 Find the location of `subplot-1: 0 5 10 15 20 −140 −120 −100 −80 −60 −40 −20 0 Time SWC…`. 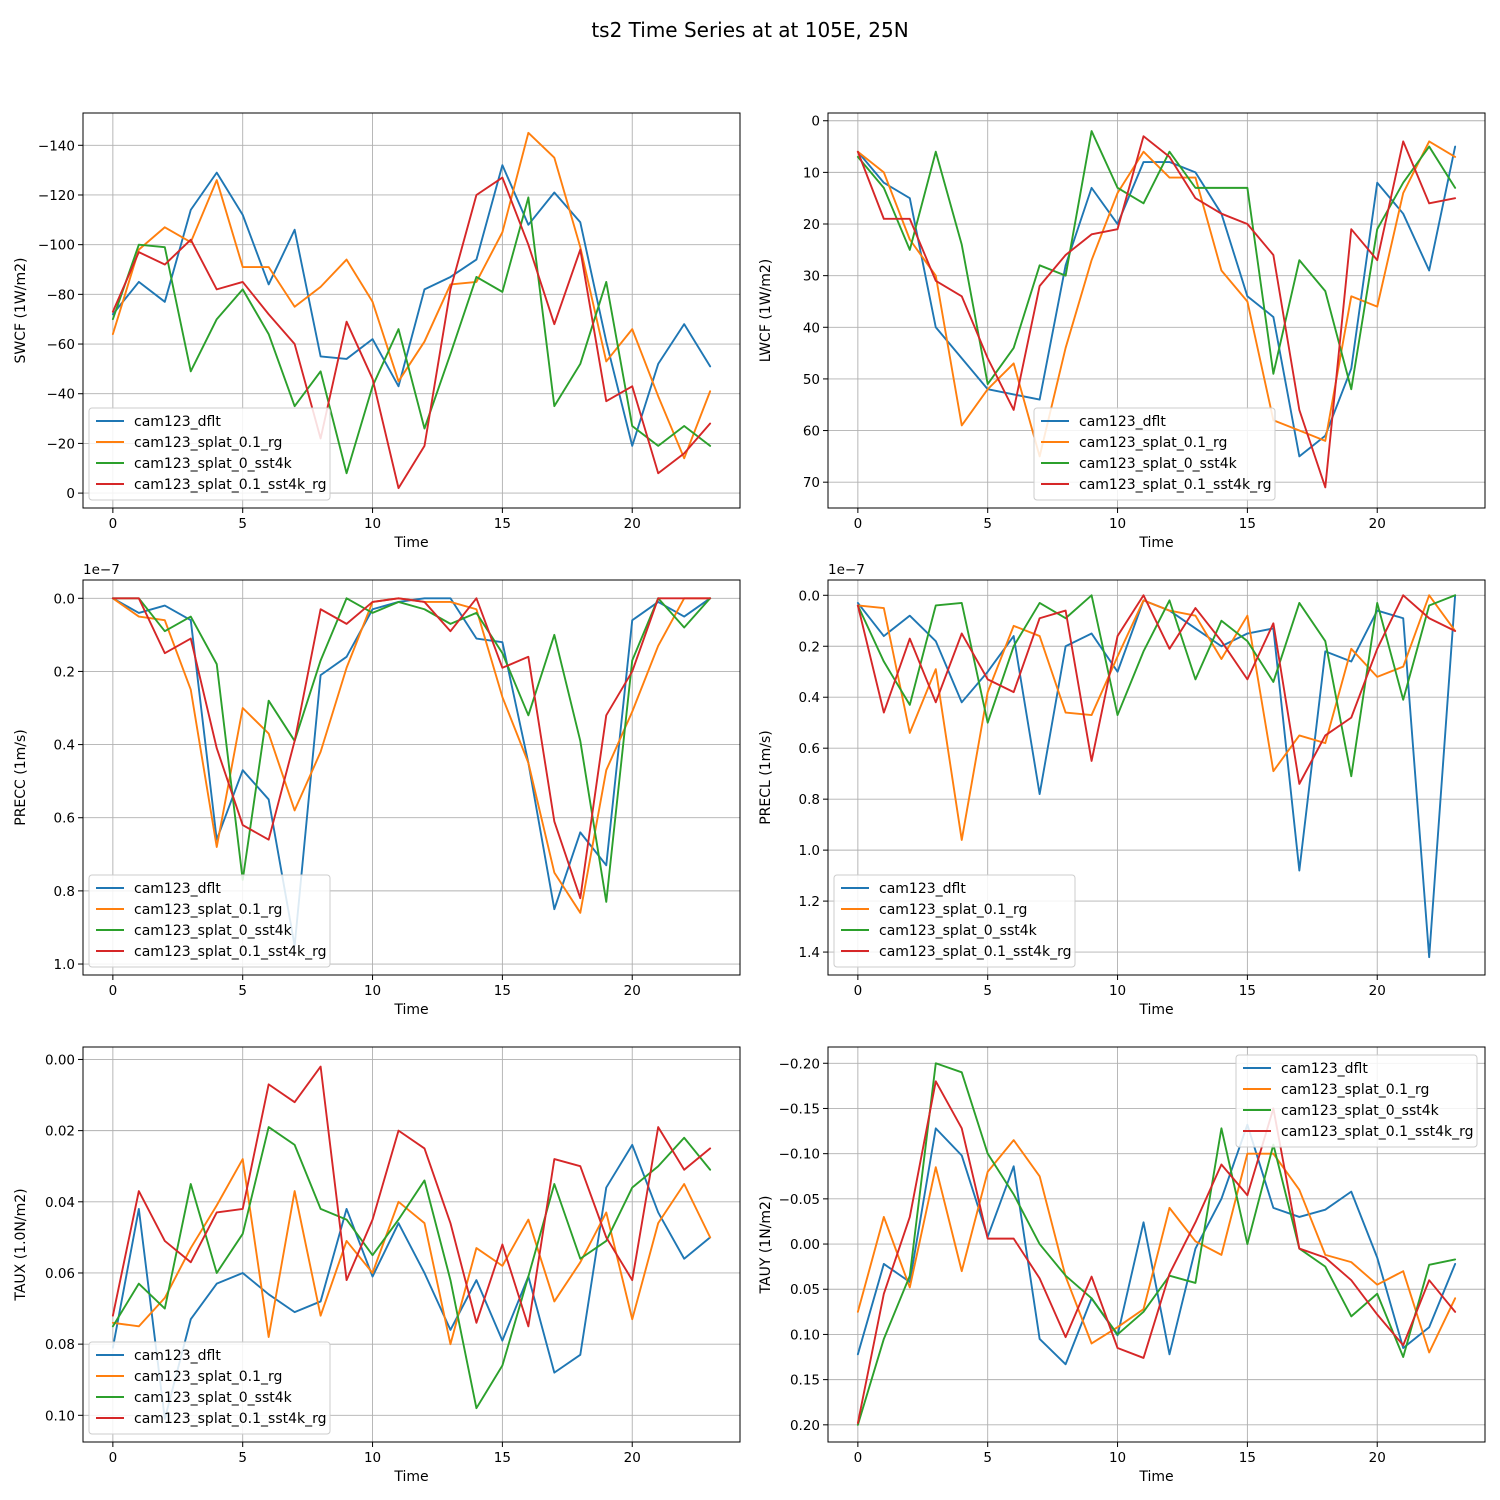

subplot-1: 0 5 10 15 20 −140 −120 −100 −80 −60 −40 −20 0 Time SWC… is located at coordinates (377, 331).